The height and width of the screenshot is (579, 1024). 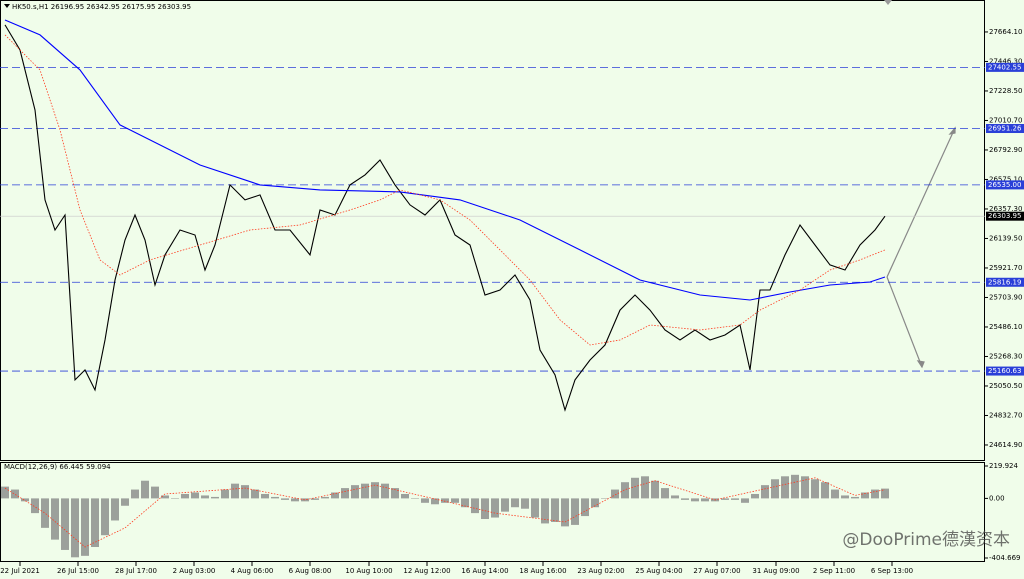 I want to click on last-price-box, so click(x=1005, y=216).